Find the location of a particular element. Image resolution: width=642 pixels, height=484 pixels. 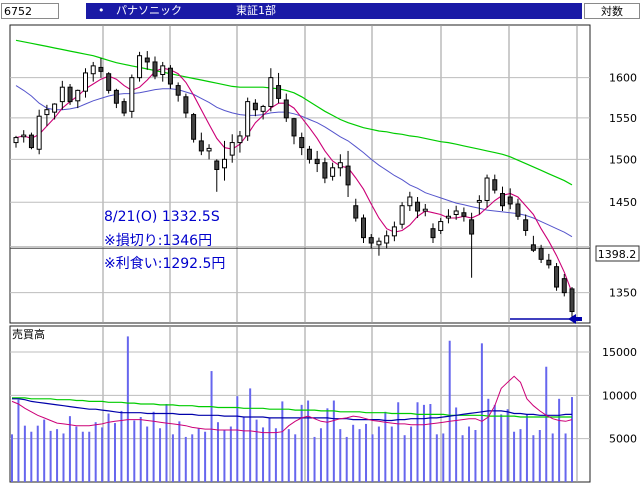

volume-tick-label: 10000 is located at coordinates (619, 395).